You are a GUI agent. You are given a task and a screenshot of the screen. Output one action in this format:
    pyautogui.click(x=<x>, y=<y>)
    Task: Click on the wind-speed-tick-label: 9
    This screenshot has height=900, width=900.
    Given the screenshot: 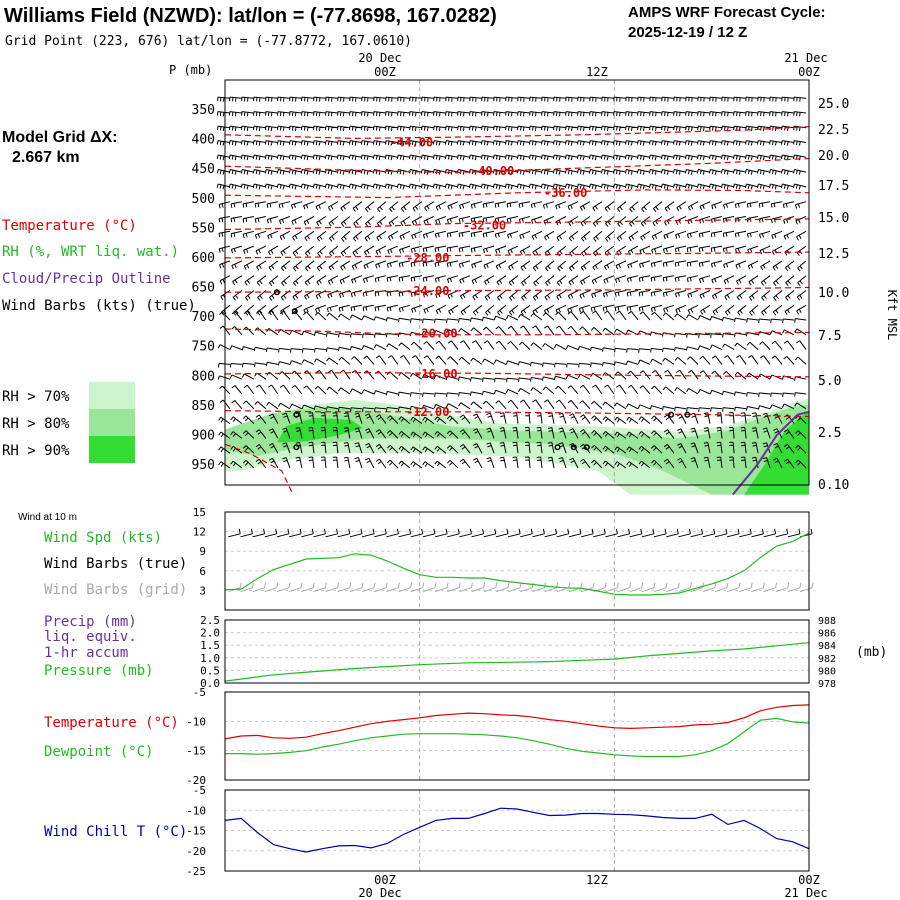 What is the action you would take?
    pyautogui.click(x=202, y=551)
    